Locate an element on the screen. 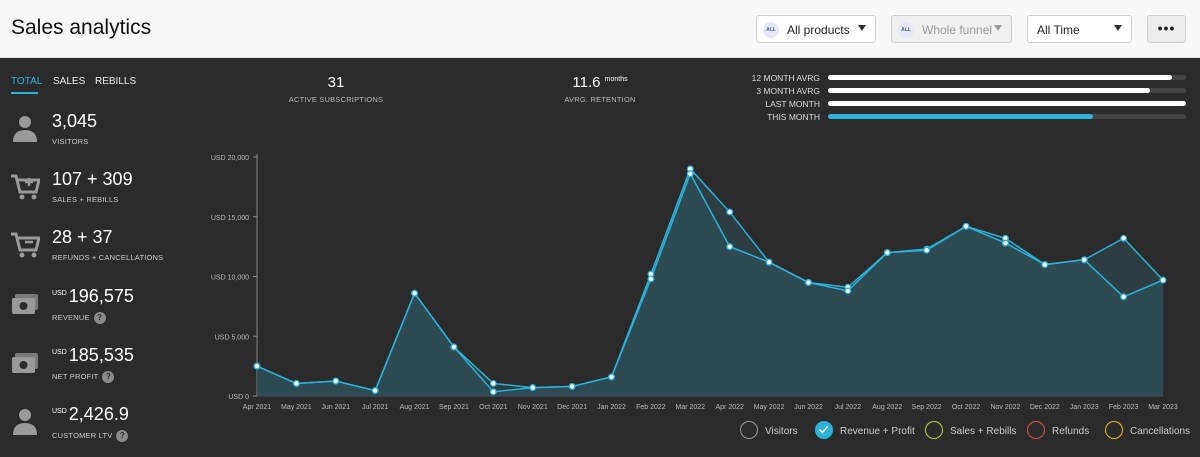  refunds-value: 28 + 37 is located at coordinates (82, 237).